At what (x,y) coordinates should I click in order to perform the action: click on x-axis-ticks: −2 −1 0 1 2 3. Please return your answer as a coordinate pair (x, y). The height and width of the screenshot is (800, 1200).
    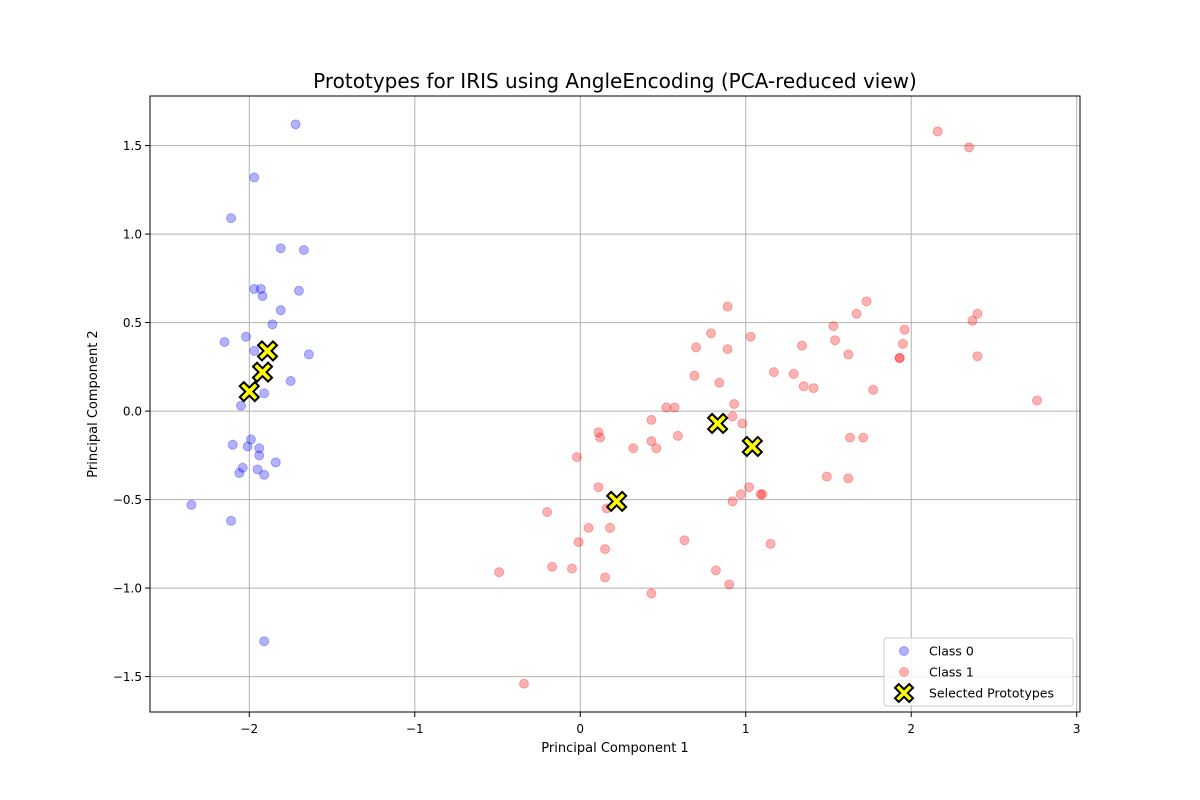
    Looking at the image, I should click on (660, 724).